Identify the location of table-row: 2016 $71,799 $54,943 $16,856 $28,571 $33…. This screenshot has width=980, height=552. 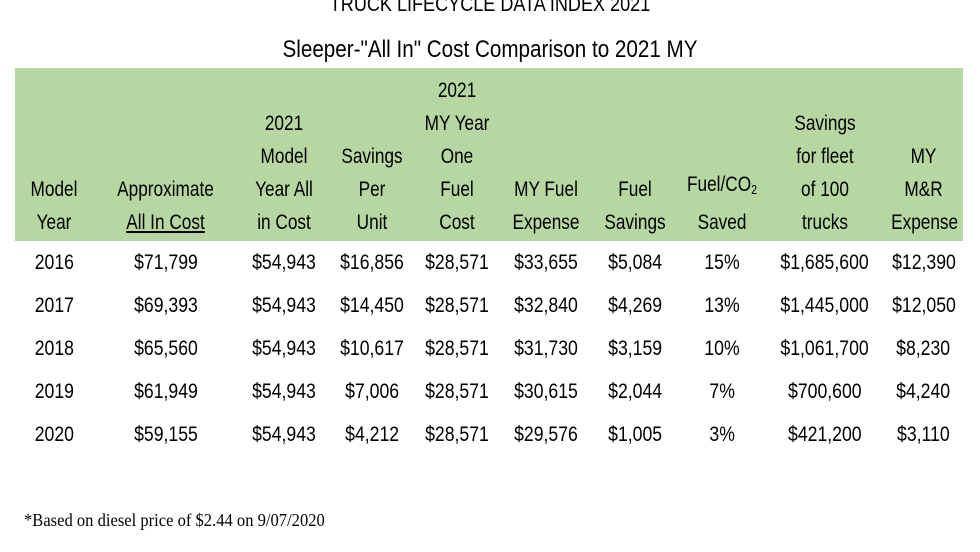
(489, 262).